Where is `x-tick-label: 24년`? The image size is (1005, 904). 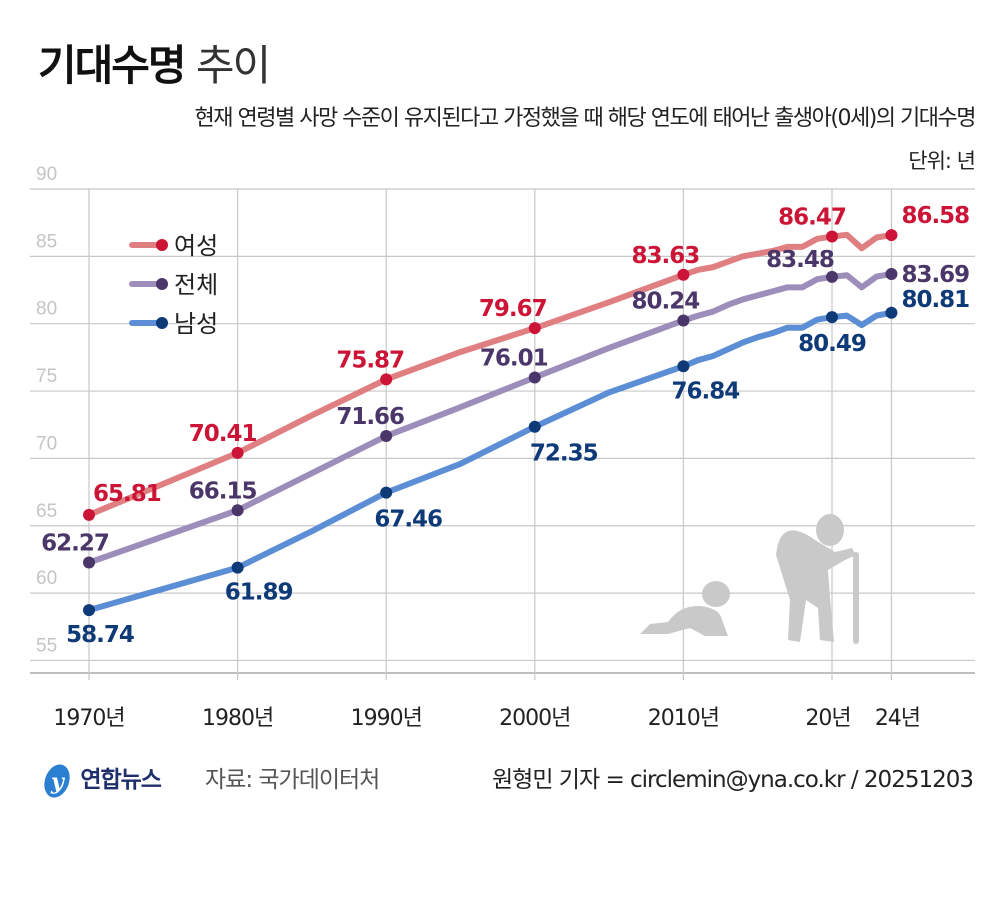 x-tick-label: 24년 is located at coordinates (897, 718).